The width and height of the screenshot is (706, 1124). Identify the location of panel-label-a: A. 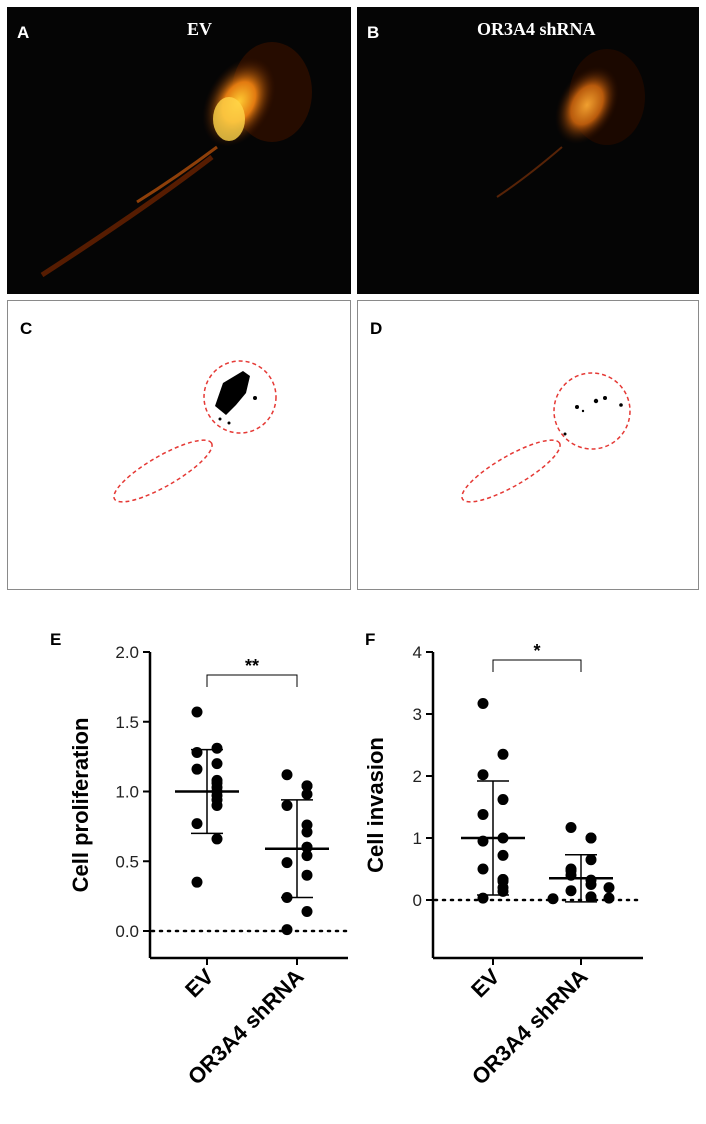
(23, 32).